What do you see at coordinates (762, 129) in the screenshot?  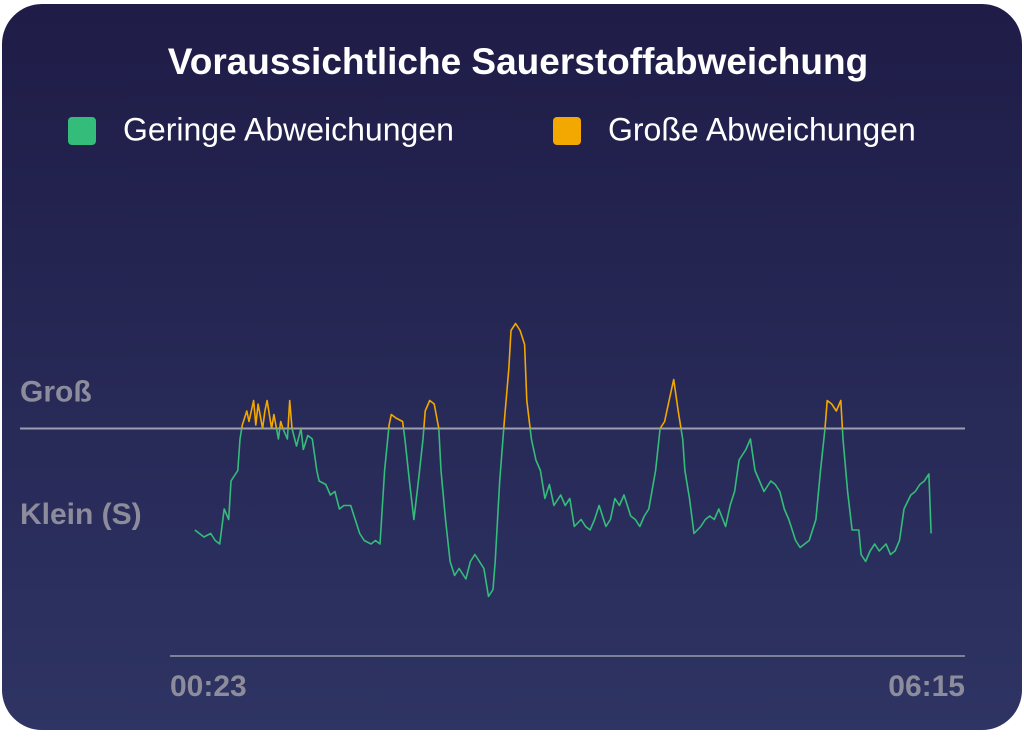 I see `legend-label: Große Abweichungen` at bounding box center [762, 129].